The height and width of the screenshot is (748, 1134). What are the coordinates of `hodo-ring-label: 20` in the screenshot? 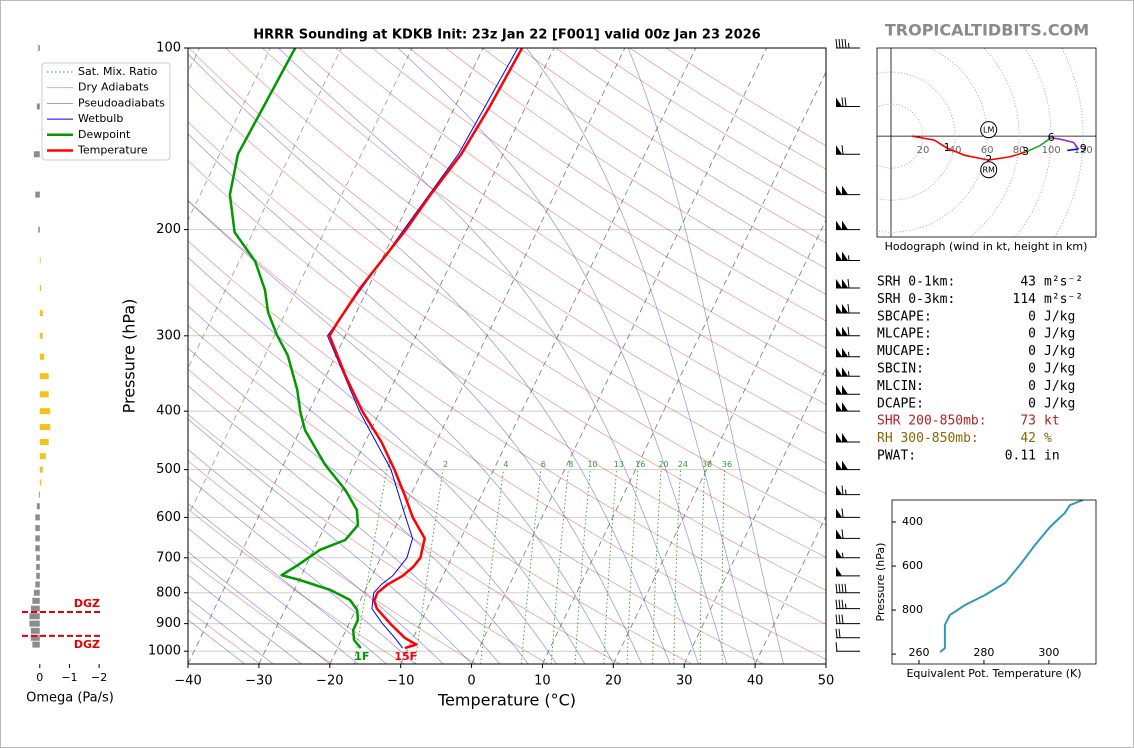 It's located at (923, 150).